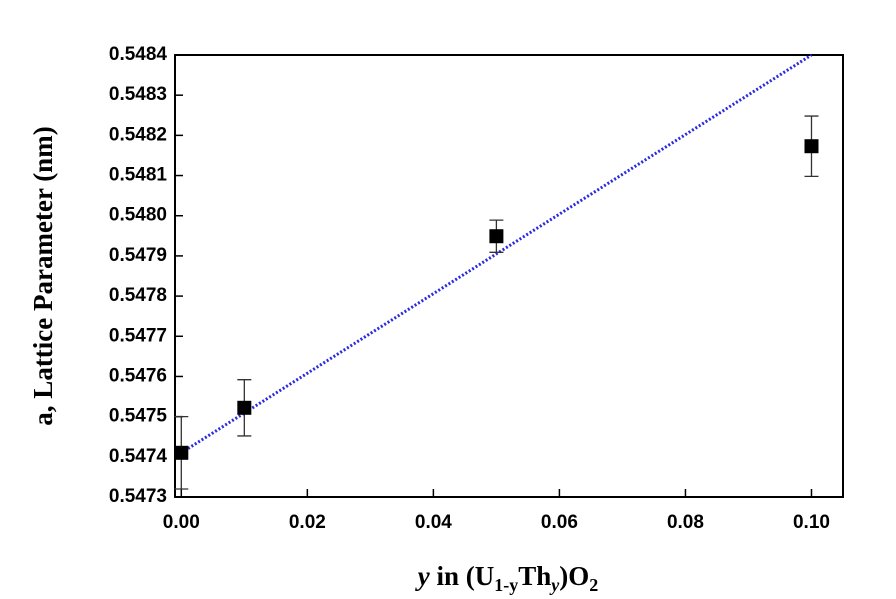 This screenshot has width=896, height=599. I want to click on y-tick-label: 0.5483, so click(138, 94).